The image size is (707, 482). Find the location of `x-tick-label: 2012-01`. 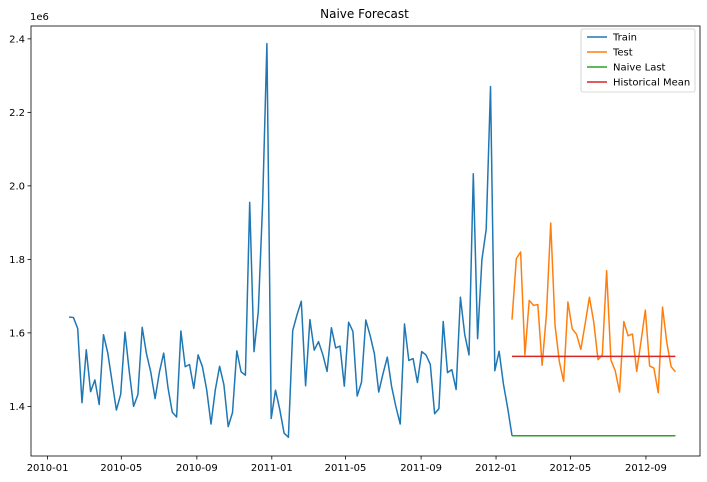

x-tick-label: 2012-01 is located at coordinates (496, 468).